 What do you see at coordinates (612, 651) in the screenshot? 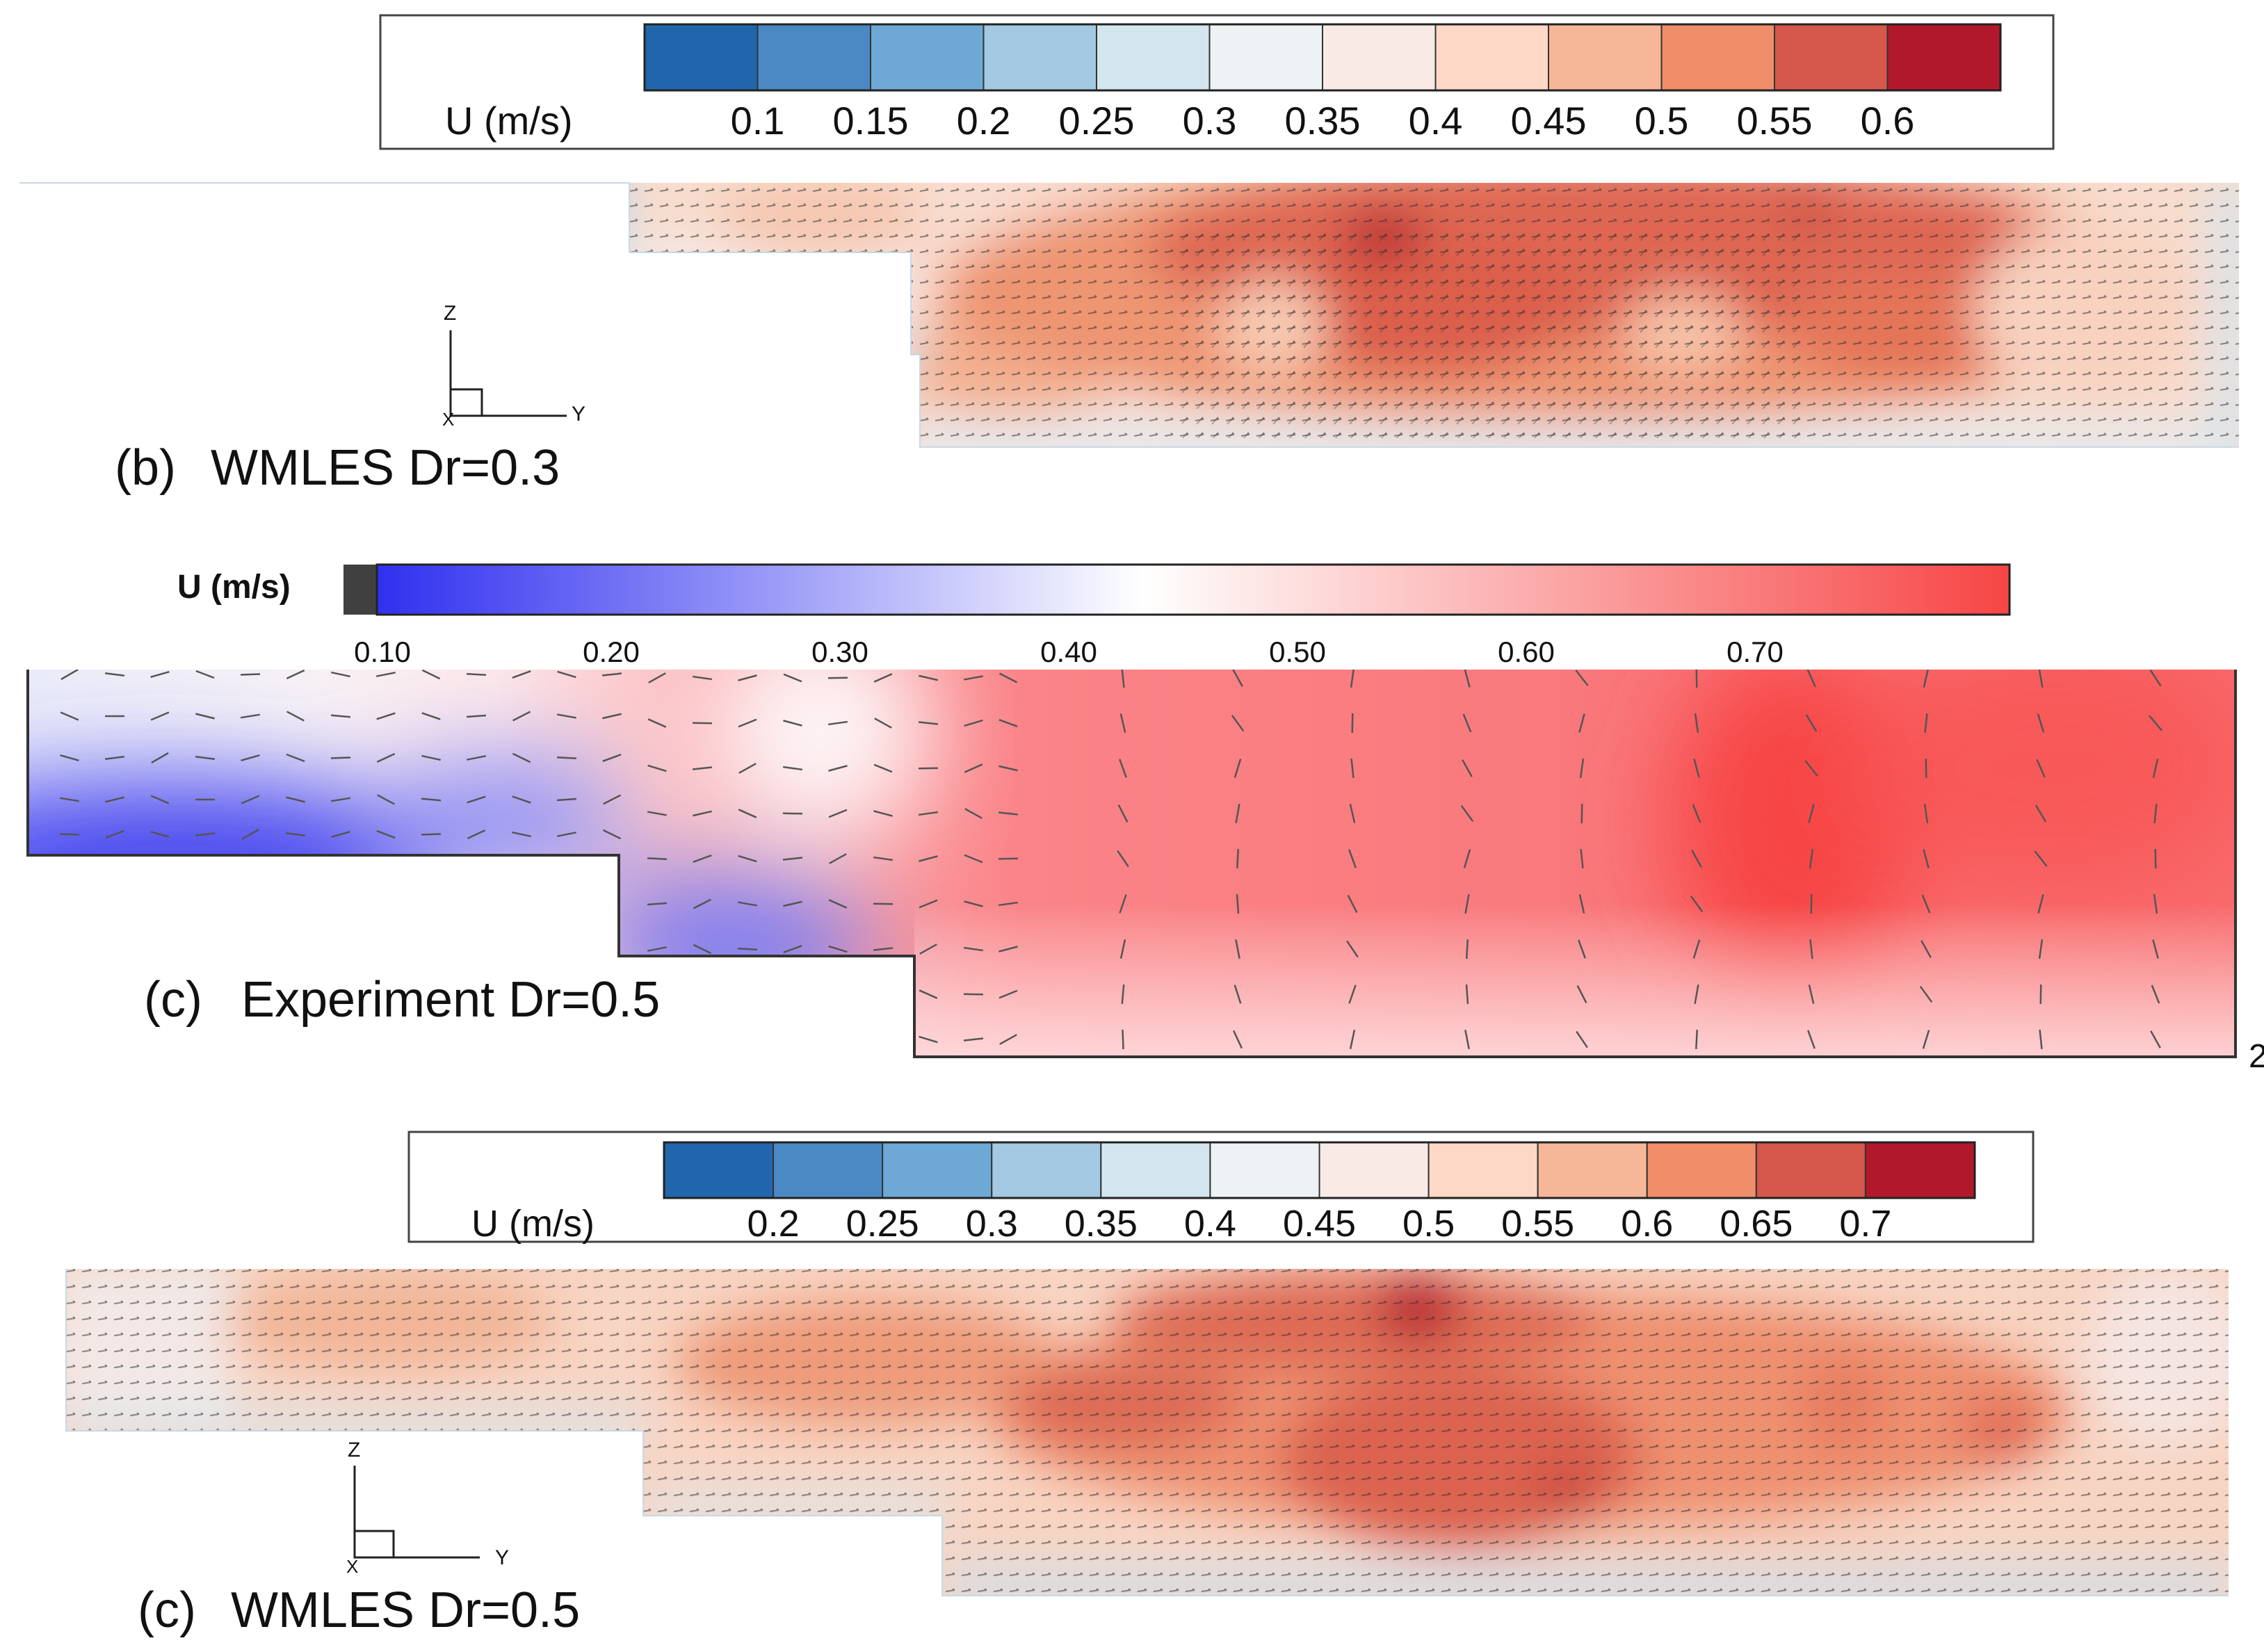
I see `colorbar-tick-exp: 0.20` at bounding box center [612, 651].